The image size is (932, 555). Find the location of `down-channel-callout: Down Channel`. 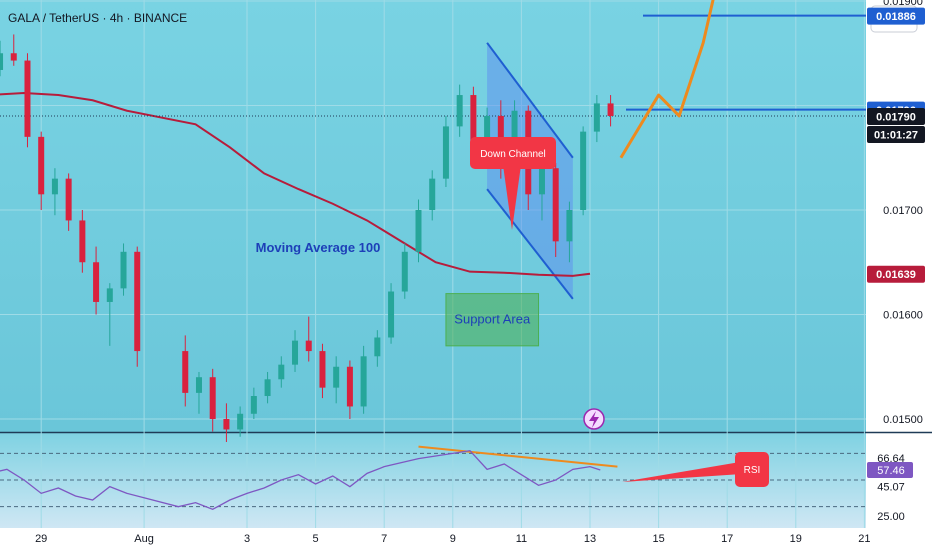

down-channel-callout: Down Channel is located at coordinates (513, 183).